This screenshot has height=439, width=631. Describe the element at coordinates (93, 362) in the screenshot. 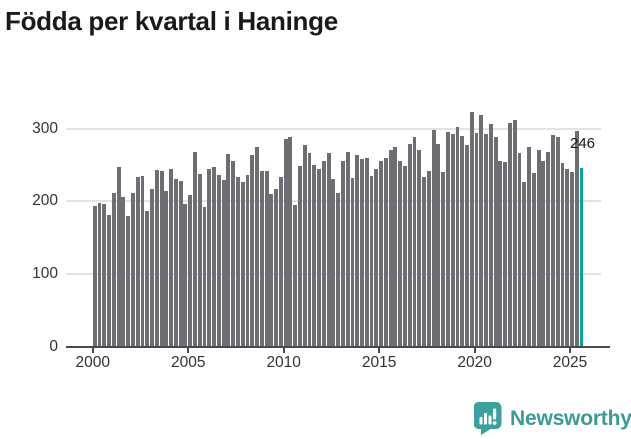

I see `x-axis-label-2000: 2000` at that location.